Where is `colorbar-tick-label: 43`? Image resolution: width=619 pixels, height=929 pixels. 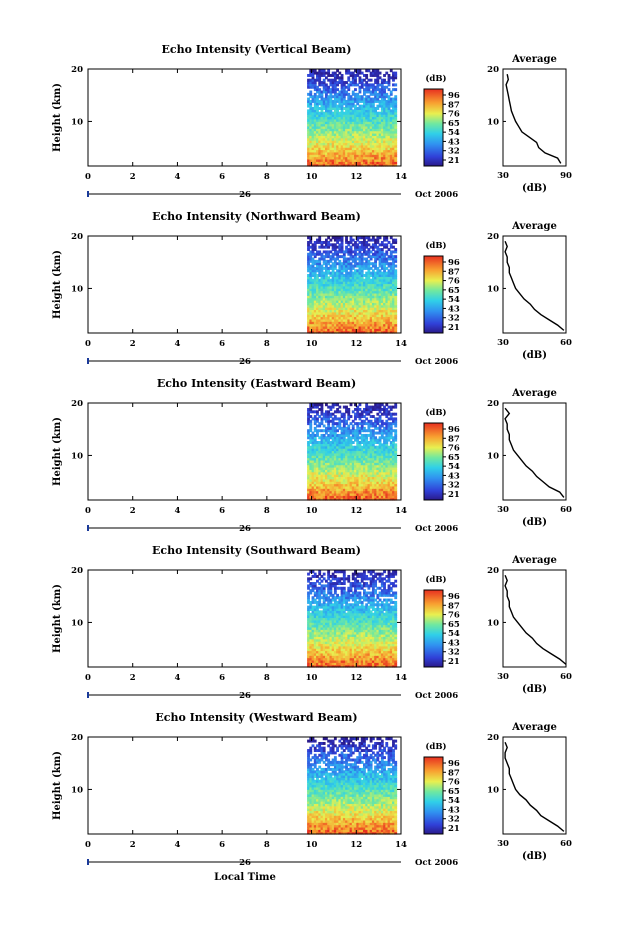 colorbar-tick-label: 43 is located at coordinates (454, 476).